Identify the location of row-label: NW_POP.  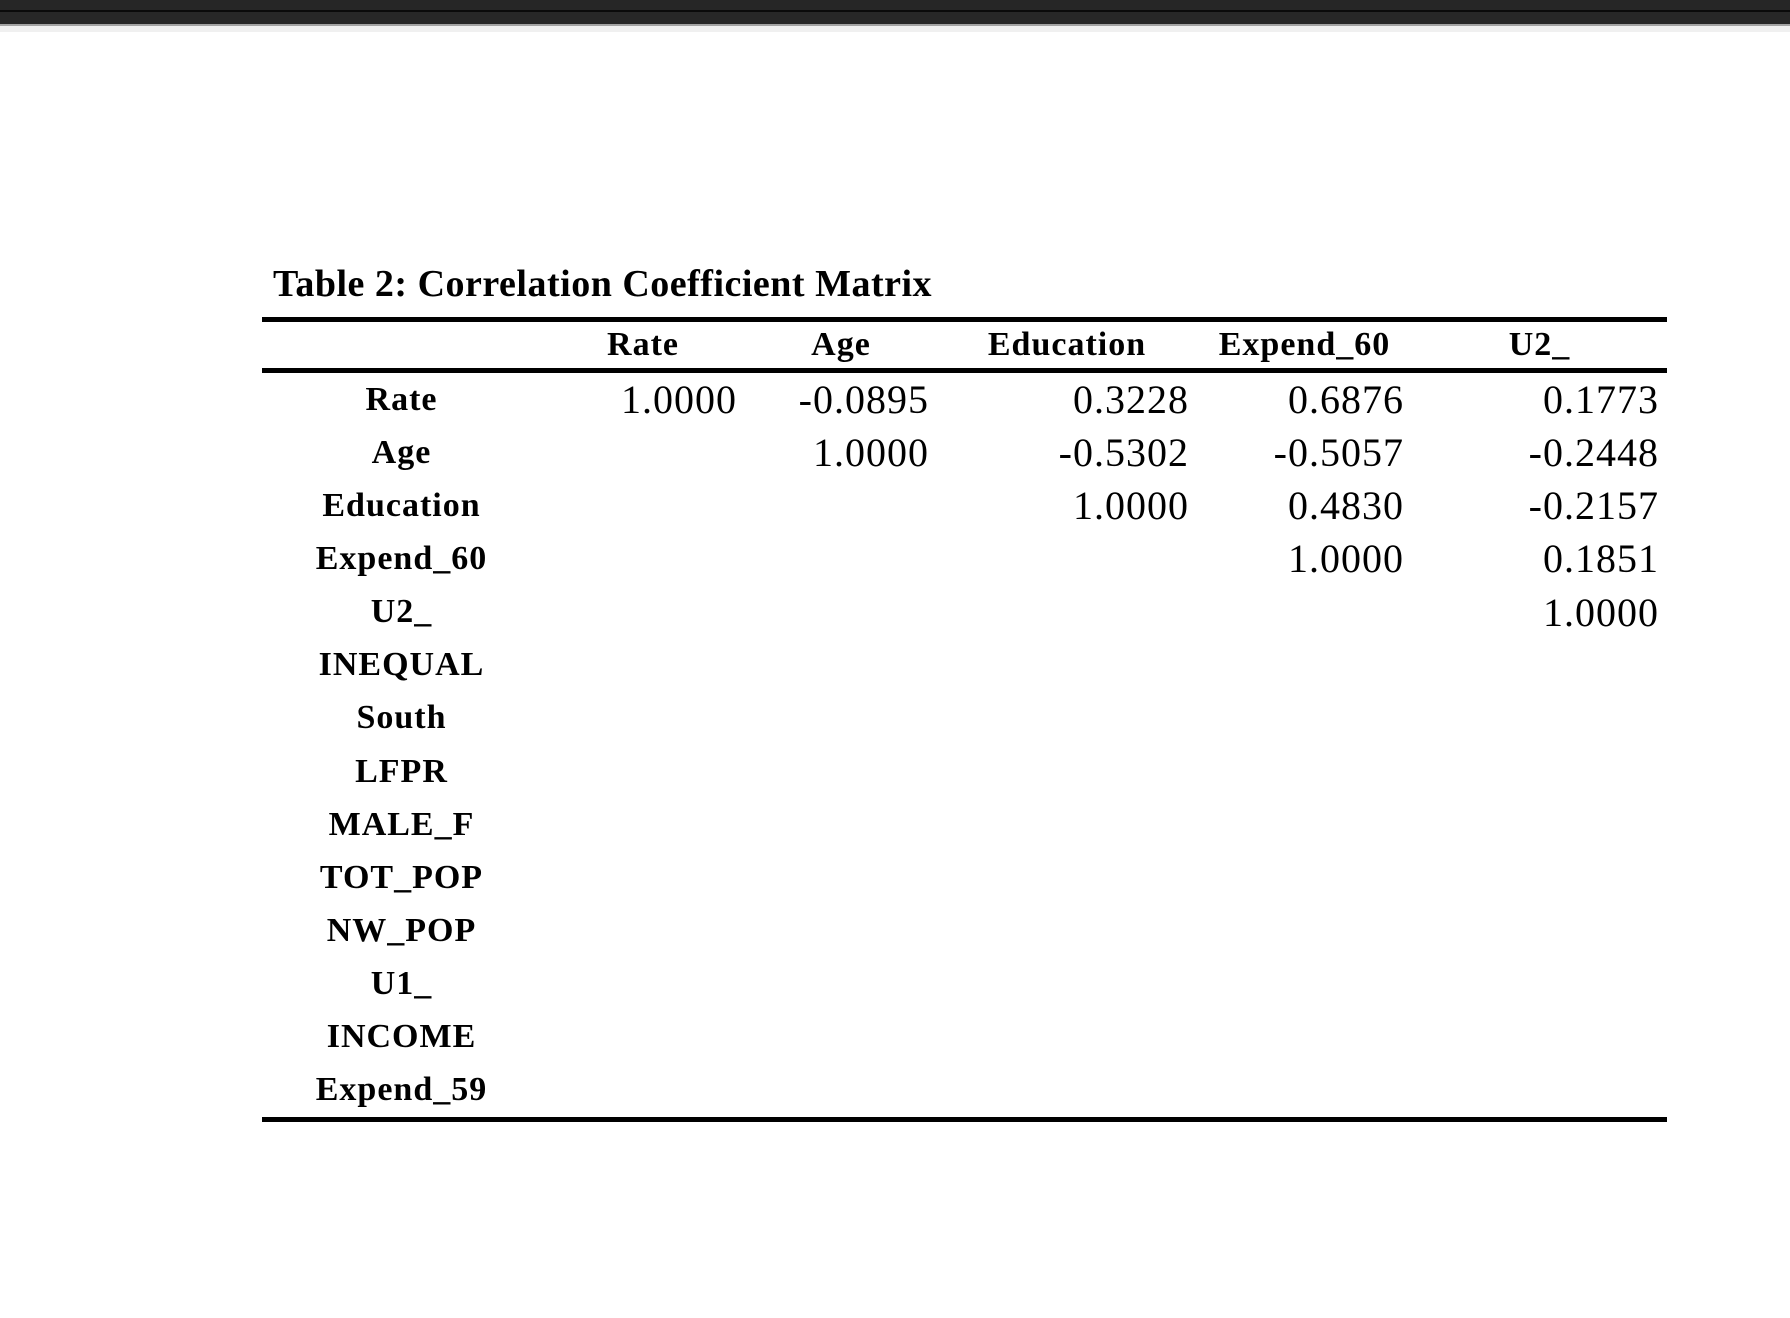
(401, 930).